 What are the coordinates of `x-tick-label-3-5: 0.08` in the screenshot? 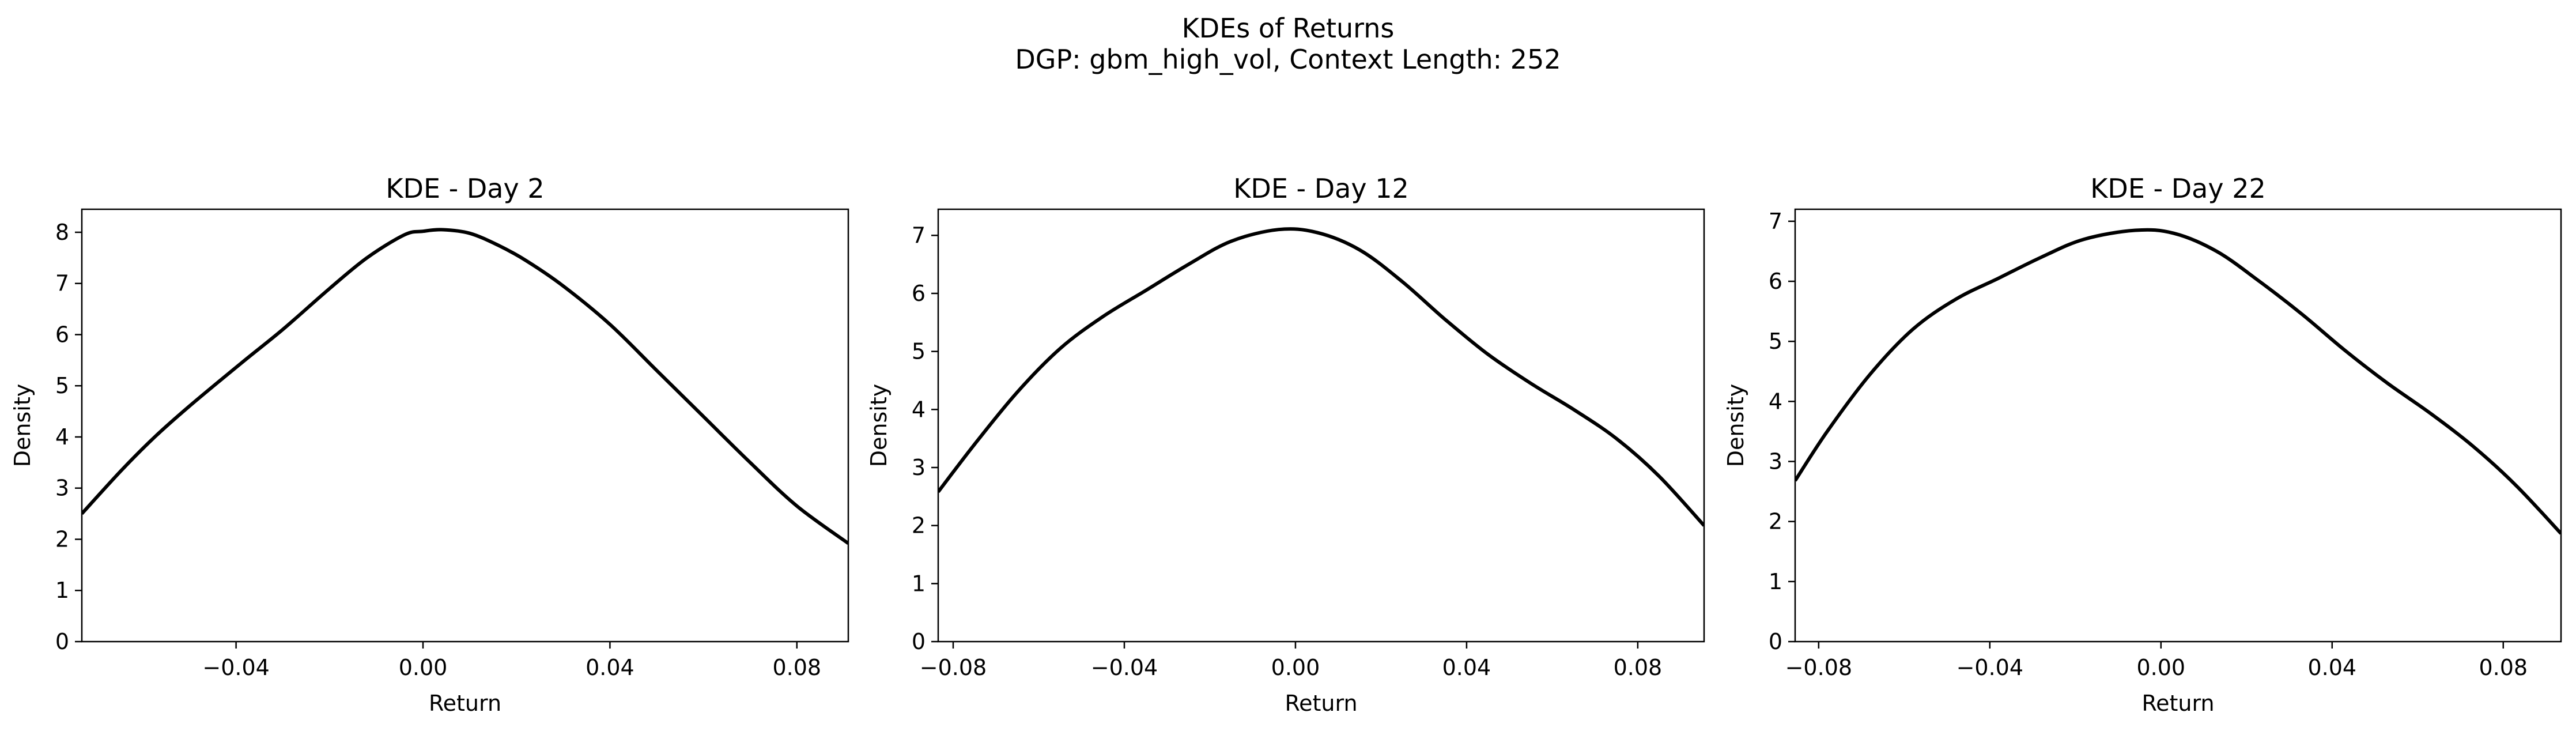 It's located at (2503, 667).